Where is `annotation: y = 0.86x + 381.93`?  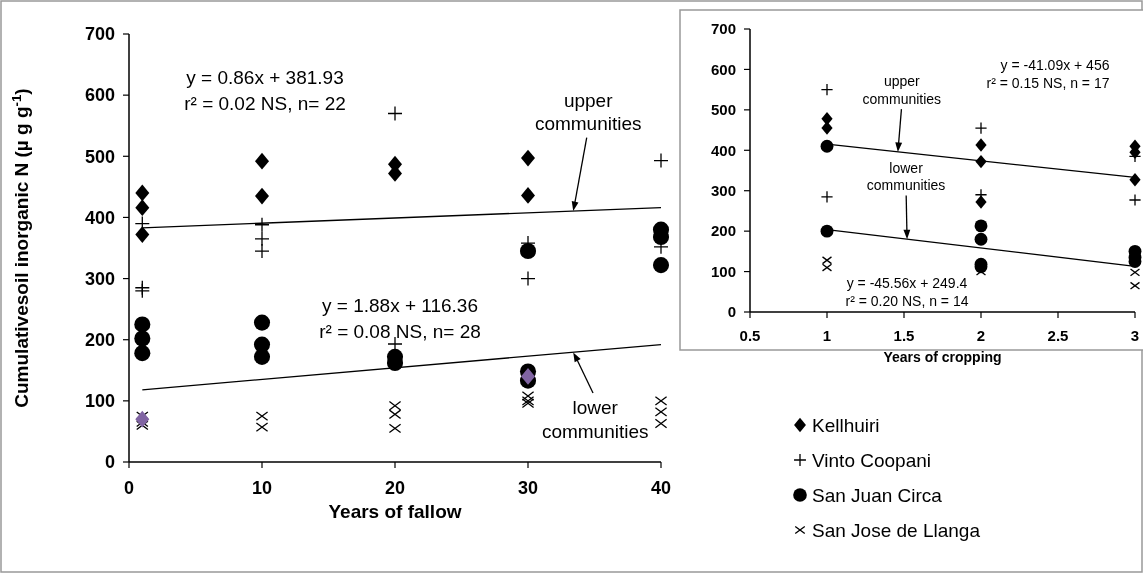
annotation: y = 0.86x + 381.93 is located at coordinates (265, 77).